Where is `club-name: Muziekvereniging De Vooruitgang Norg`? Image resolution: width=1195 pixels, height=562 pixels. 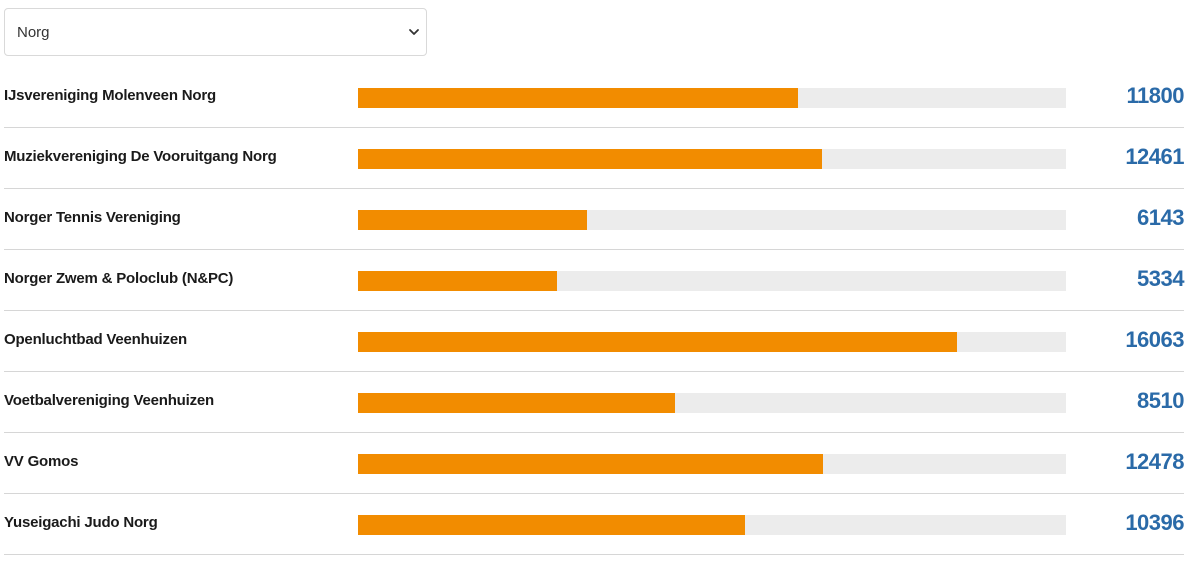 club-name: Muziekvereniging De Vooruitgang Norg is located at coordinates (140, 156).